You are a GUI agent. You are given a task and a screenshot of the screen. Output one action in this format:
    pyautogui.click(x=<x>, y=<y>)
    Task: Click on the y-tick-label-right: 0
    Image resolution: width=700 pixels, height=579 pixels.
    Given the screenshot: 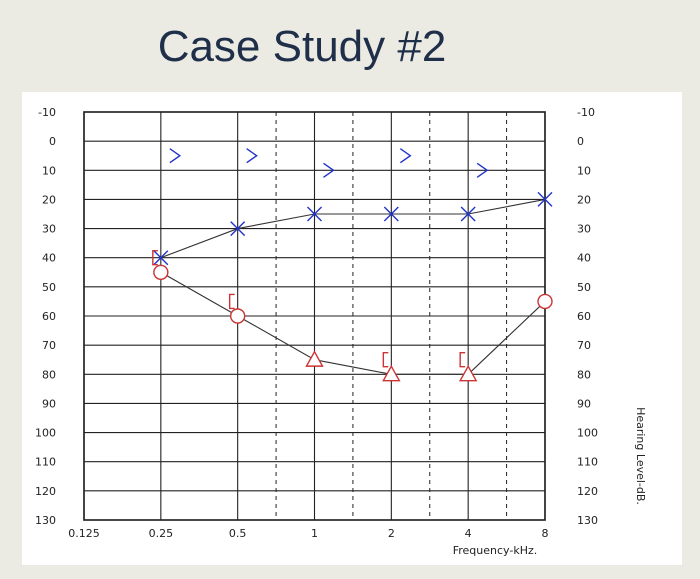 What is the action you would take?
    pyautogui.click(x=580, y=141)
    